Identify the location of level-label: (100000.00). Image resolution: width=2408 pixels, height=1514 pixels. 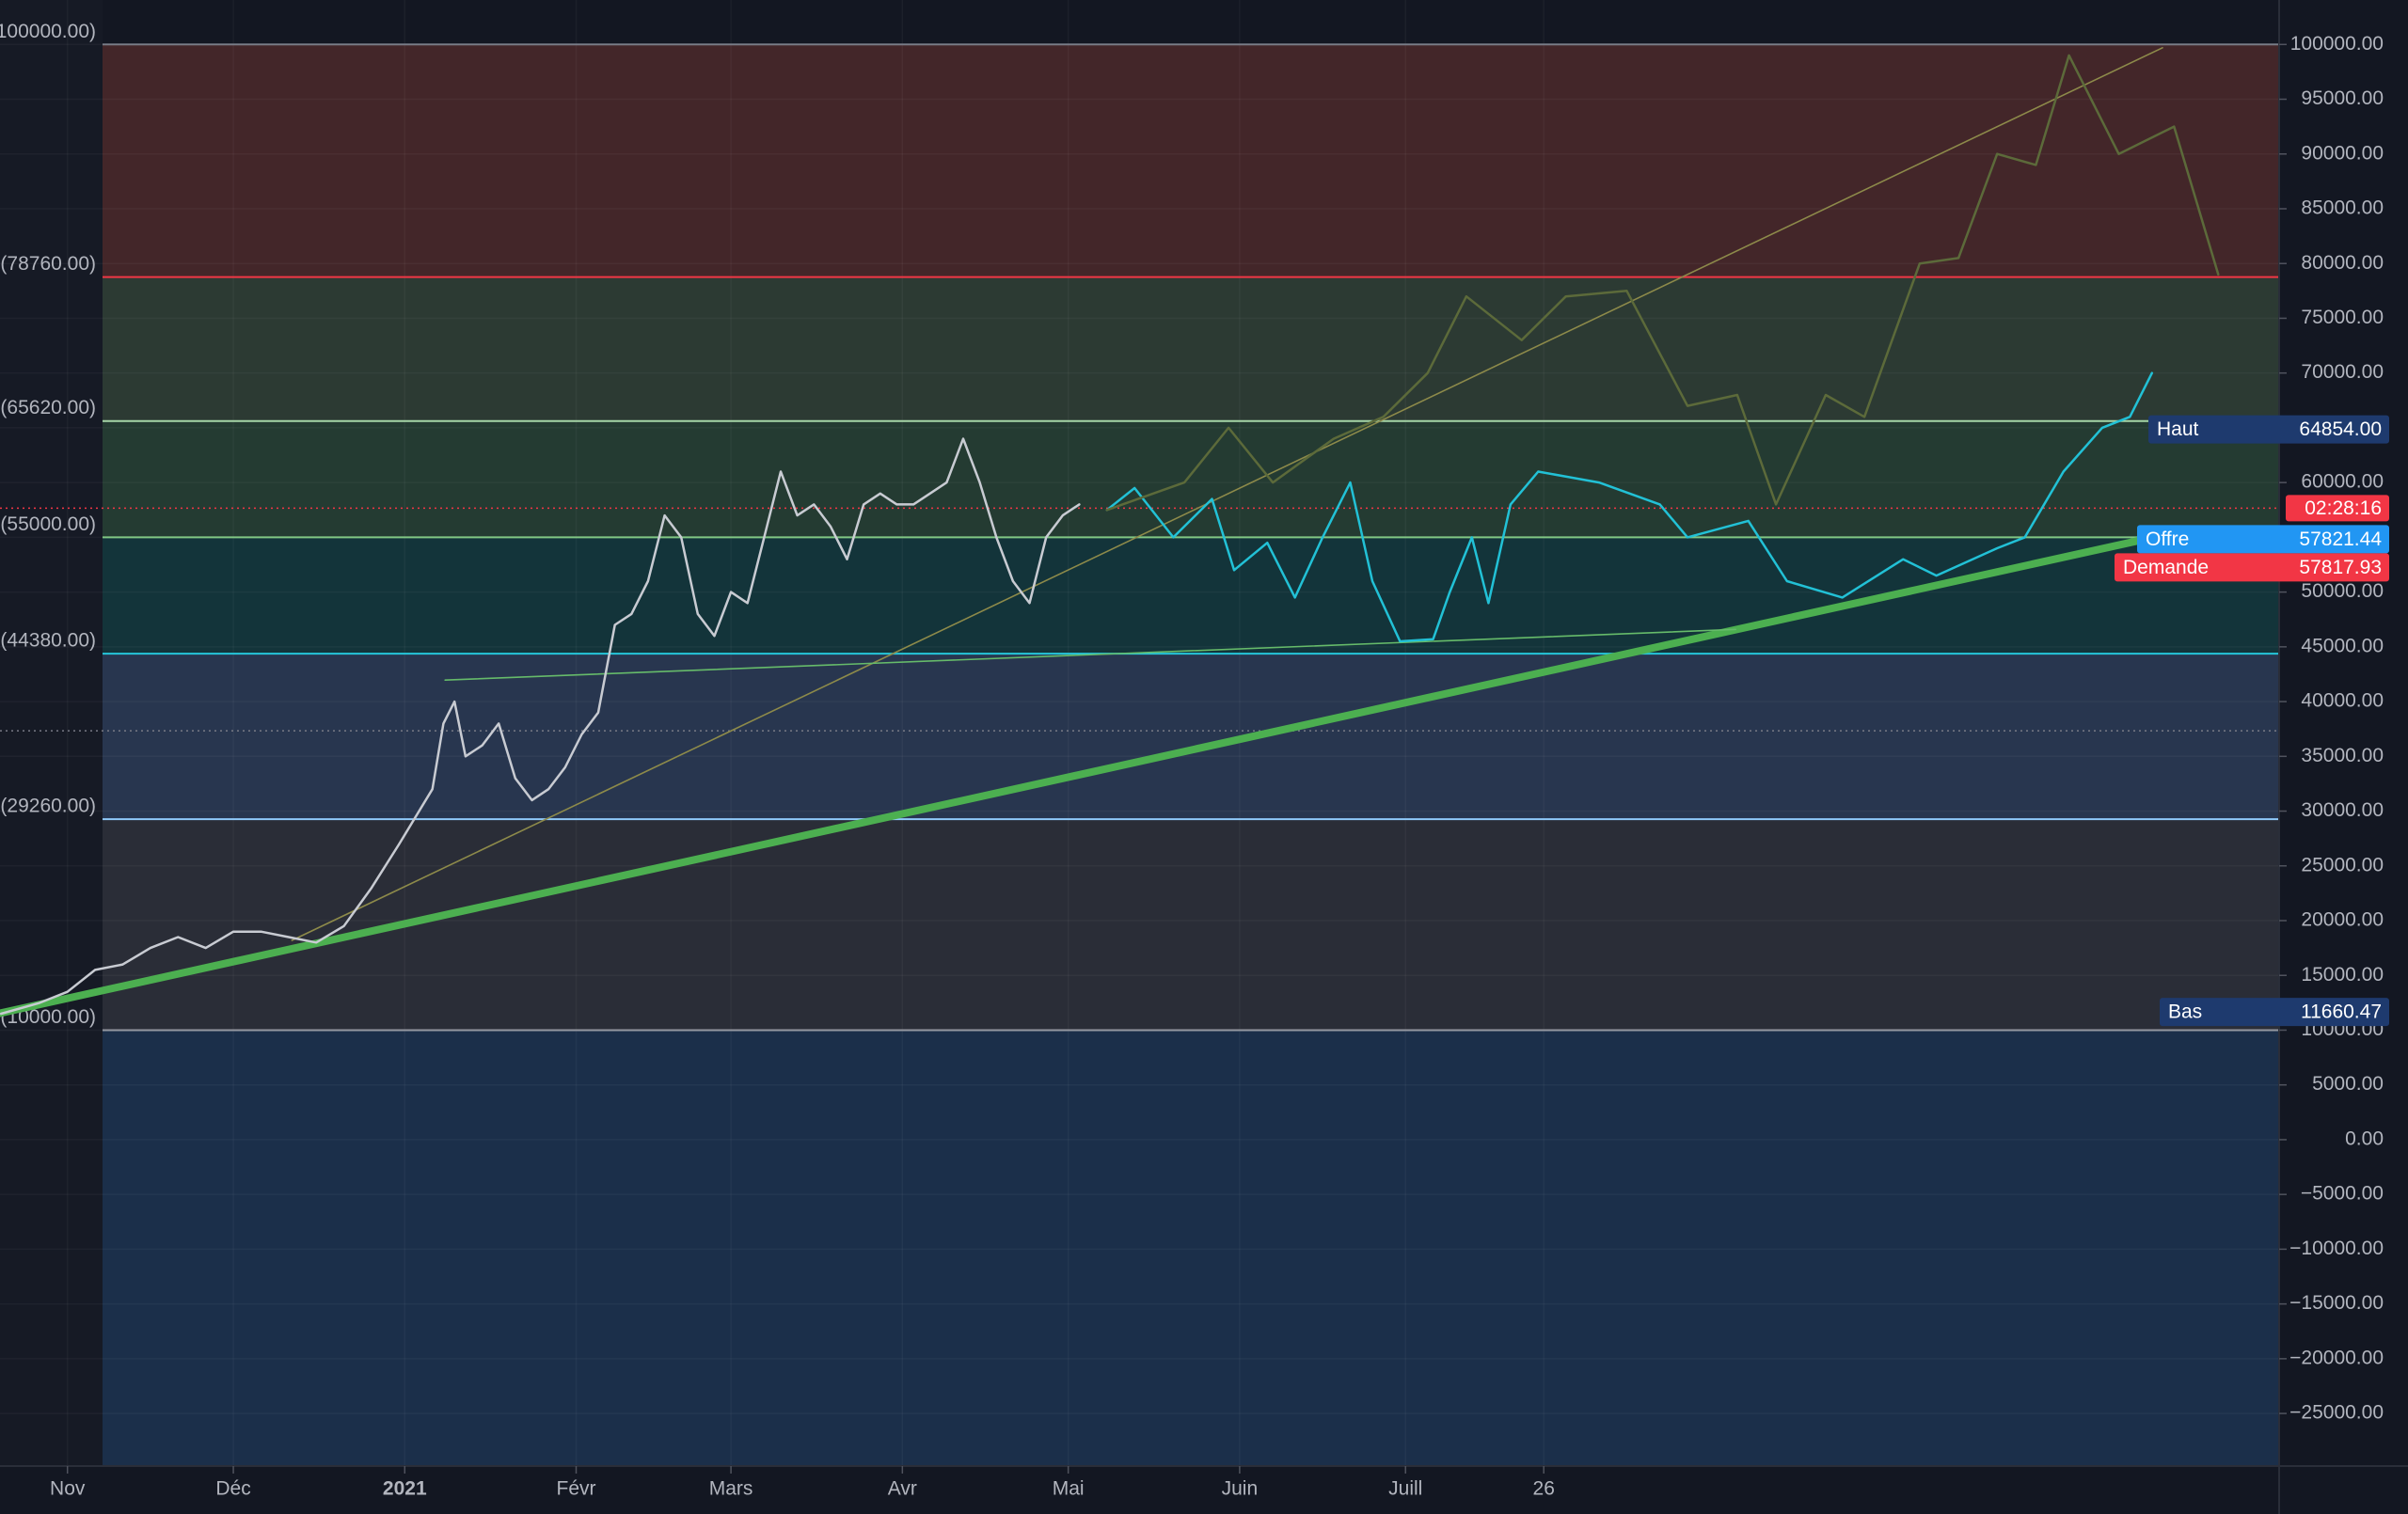
(48, 32).